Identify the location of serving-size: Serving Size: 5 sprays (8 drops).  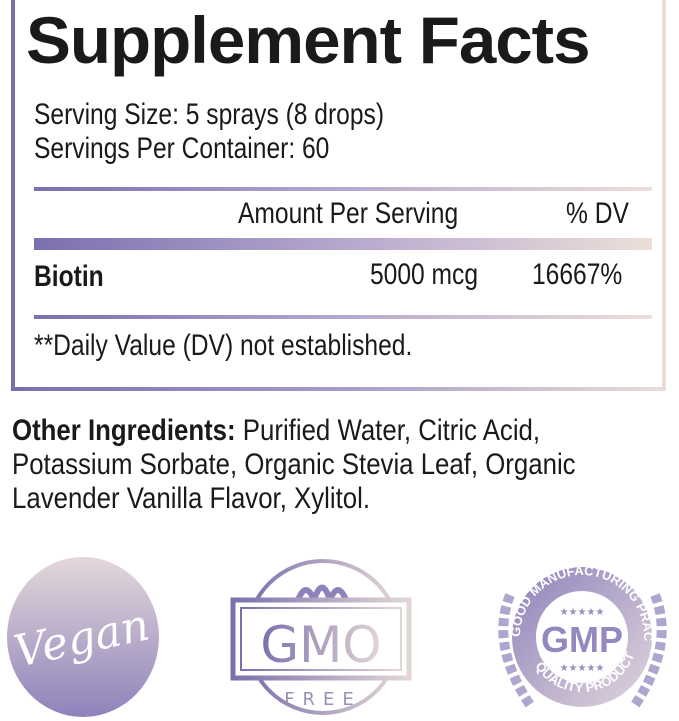
(209, 114).